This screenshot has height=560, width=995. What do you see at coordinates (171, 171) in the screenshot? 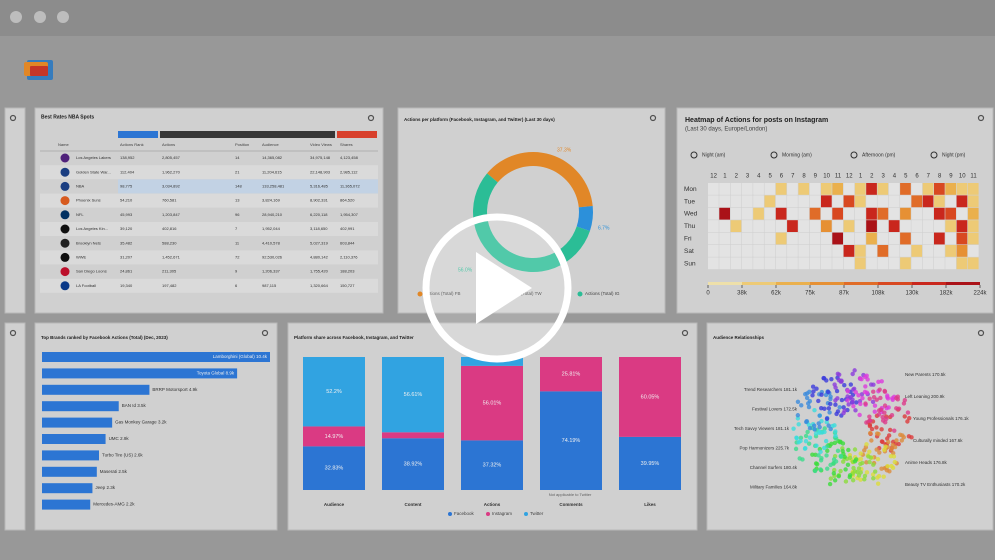
I see `table-cell: 1,962,270` at bounding box center [171, 171].